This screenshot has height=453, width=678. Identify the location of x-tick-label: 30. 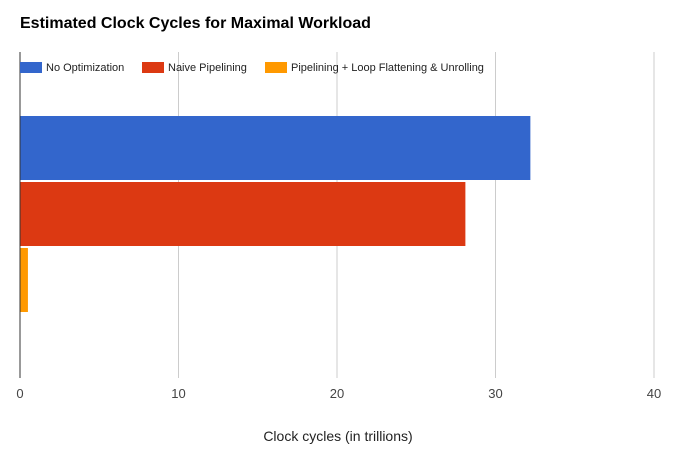
(495, 393).